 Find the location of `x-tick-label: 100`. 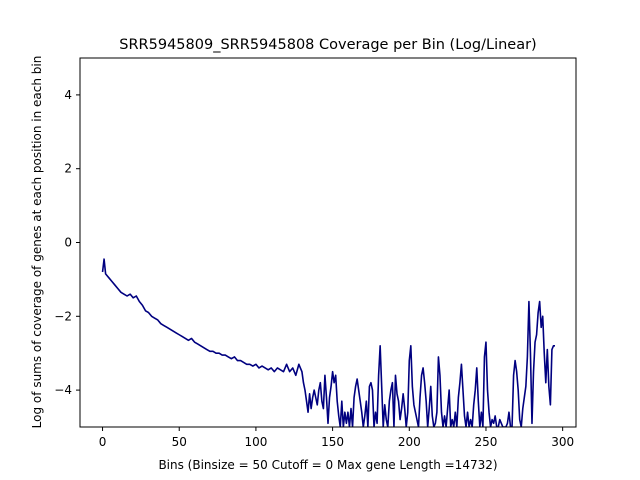

x-tick-label: 100 is located at coordinates (255, 442).